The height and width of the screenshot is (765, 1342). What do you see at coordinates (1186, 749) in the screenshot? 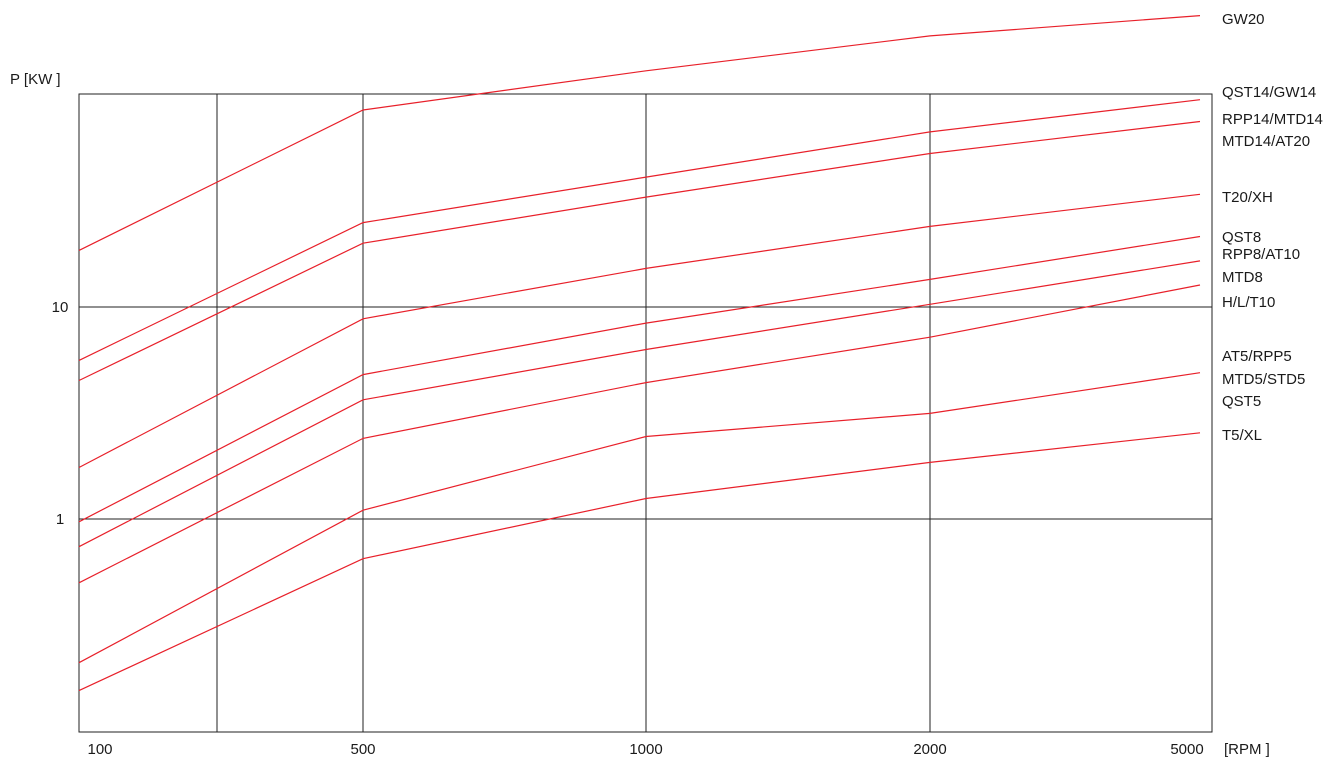
I see `x-tick-label: 5000` at bounding box center [1186, 749].